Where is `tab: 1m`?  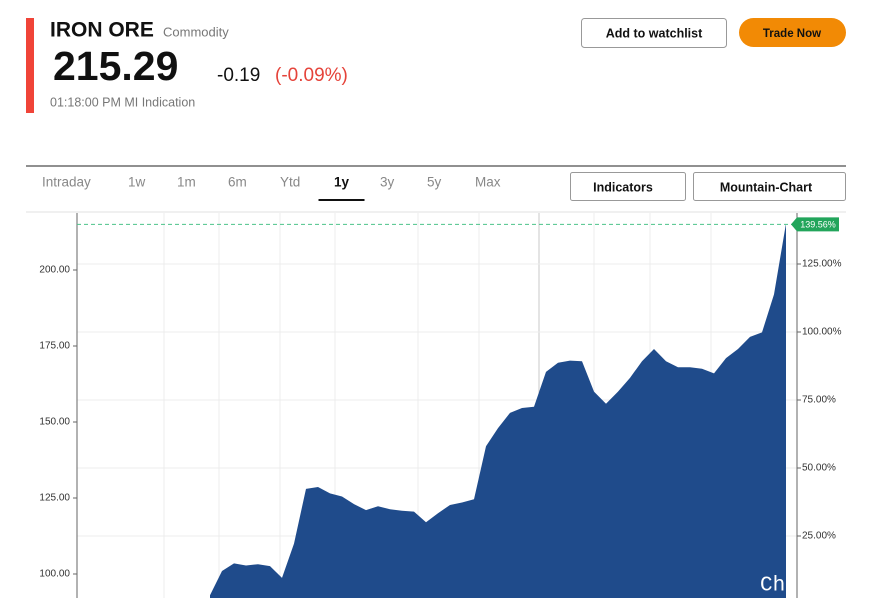 tab: 1m is located at coordinates (186, 182).